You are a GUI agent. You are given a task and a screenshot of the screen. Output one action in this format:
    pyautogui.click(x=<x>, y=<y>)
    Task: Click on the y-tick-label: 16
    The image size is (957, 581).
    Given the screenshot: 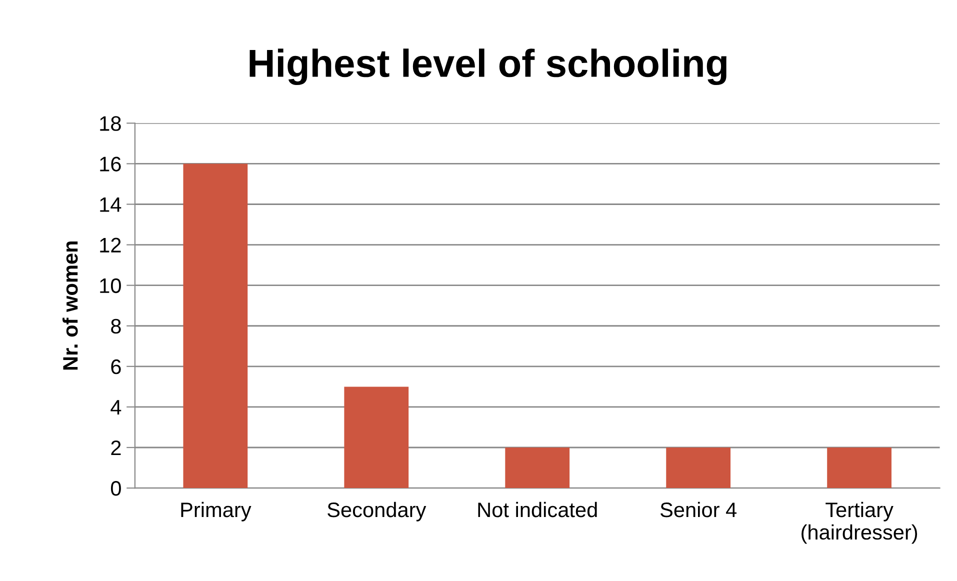 What is the action you would take?
    pyautogui.click(x=110, y=164)
    